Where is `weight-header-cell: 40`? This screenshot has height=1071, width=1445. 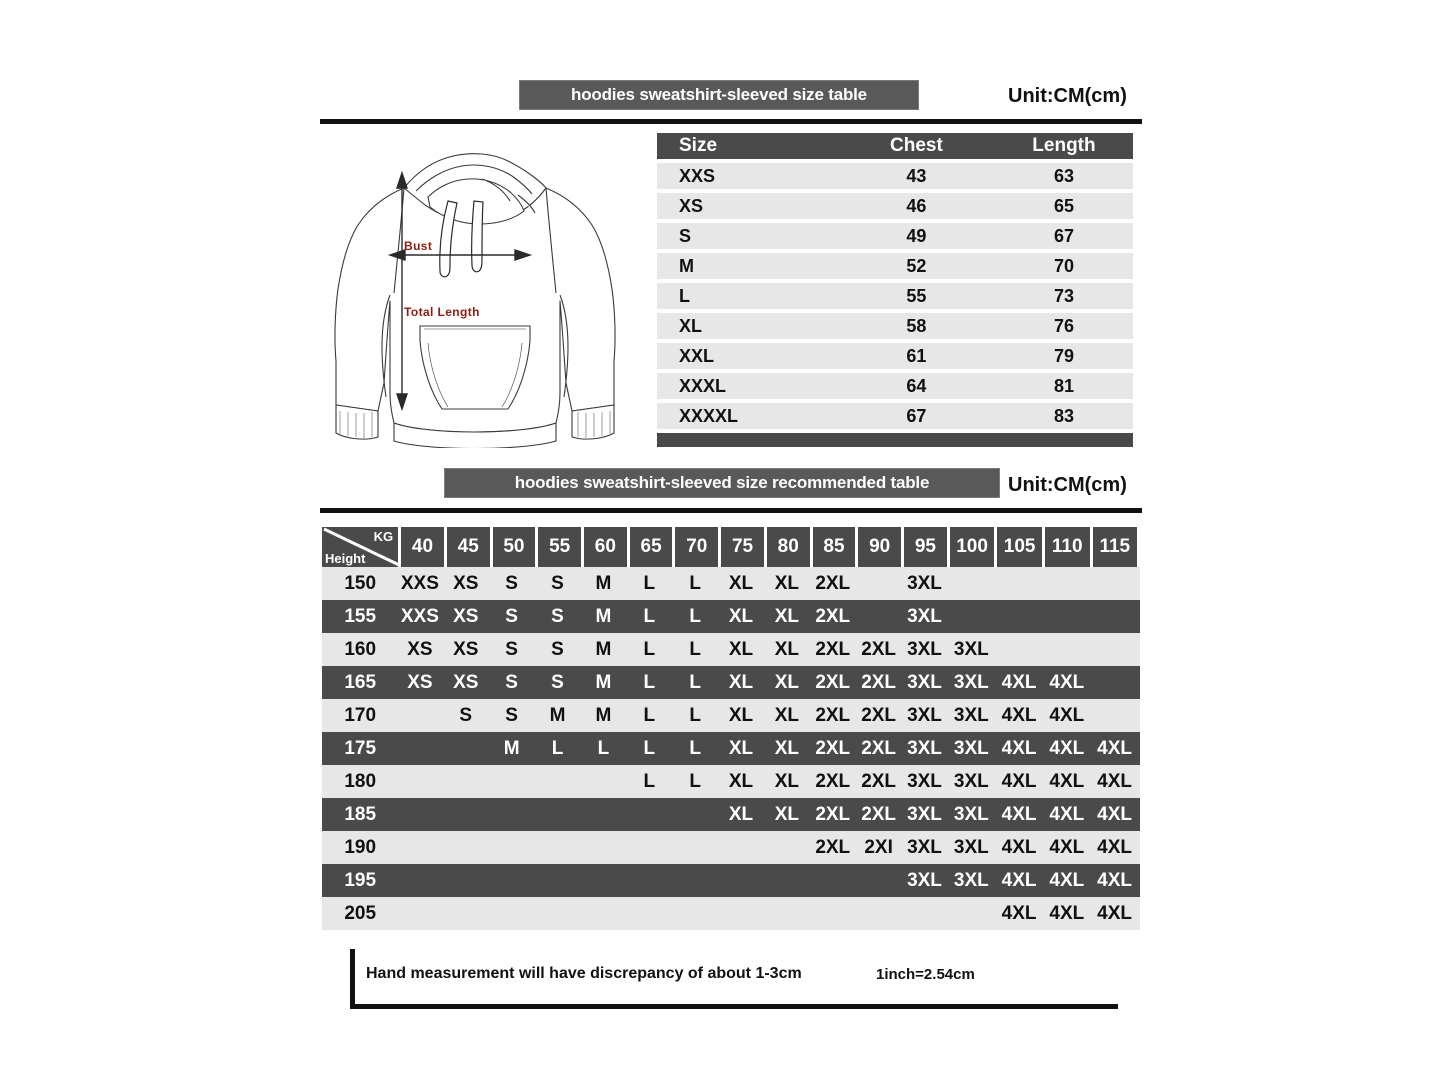 weight-header-cell: 40 is located at coordinates (422, 547).